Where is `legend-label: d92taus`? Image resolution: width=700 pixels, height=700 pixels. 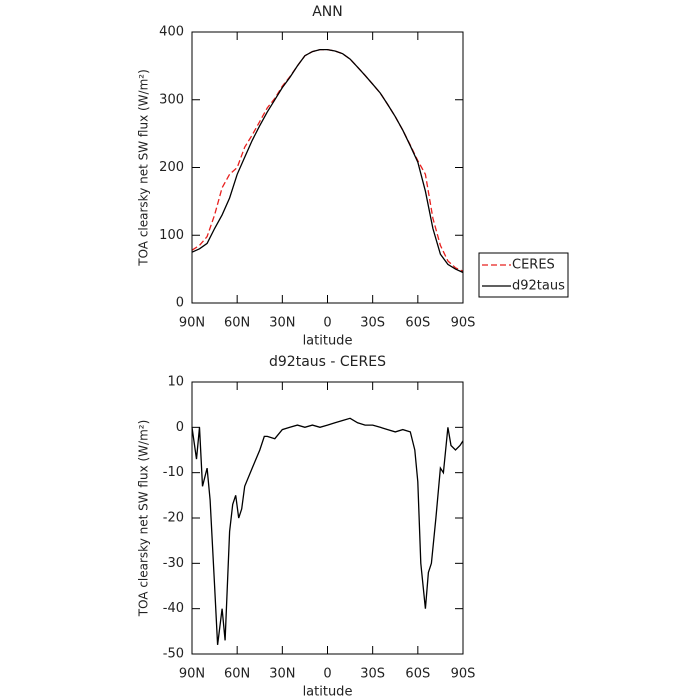
legend-label: d92taus is located at coordinates (538, 286).